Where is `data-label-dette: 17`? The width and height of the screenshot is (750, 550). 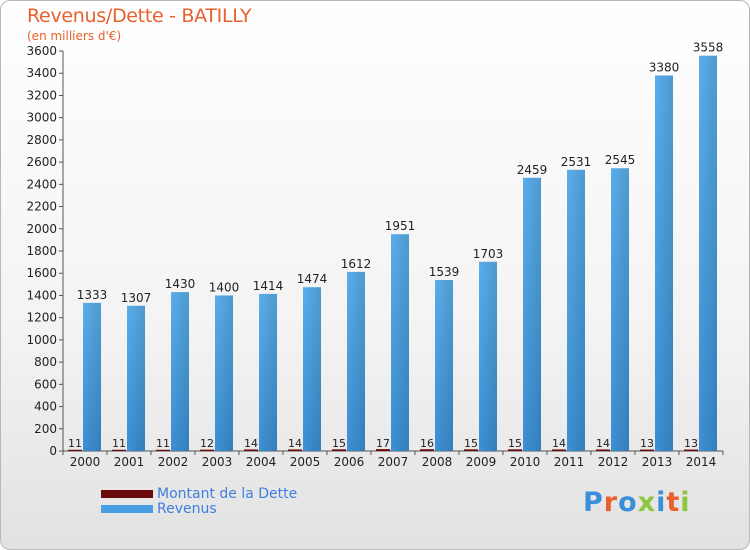 data-label-dette: 17 is located at coordinates (383, 443).